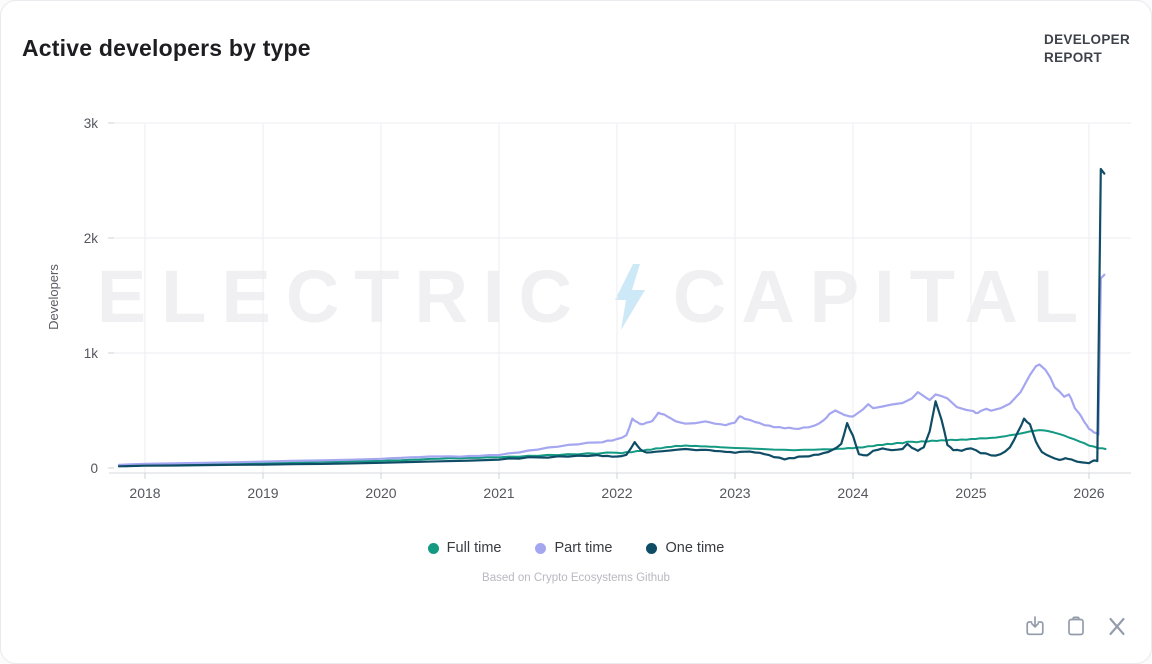  What do you see at coordinates (474, 548) in the screenshot?
I see `legend-label: Full time` at bounding box center [474, 548].